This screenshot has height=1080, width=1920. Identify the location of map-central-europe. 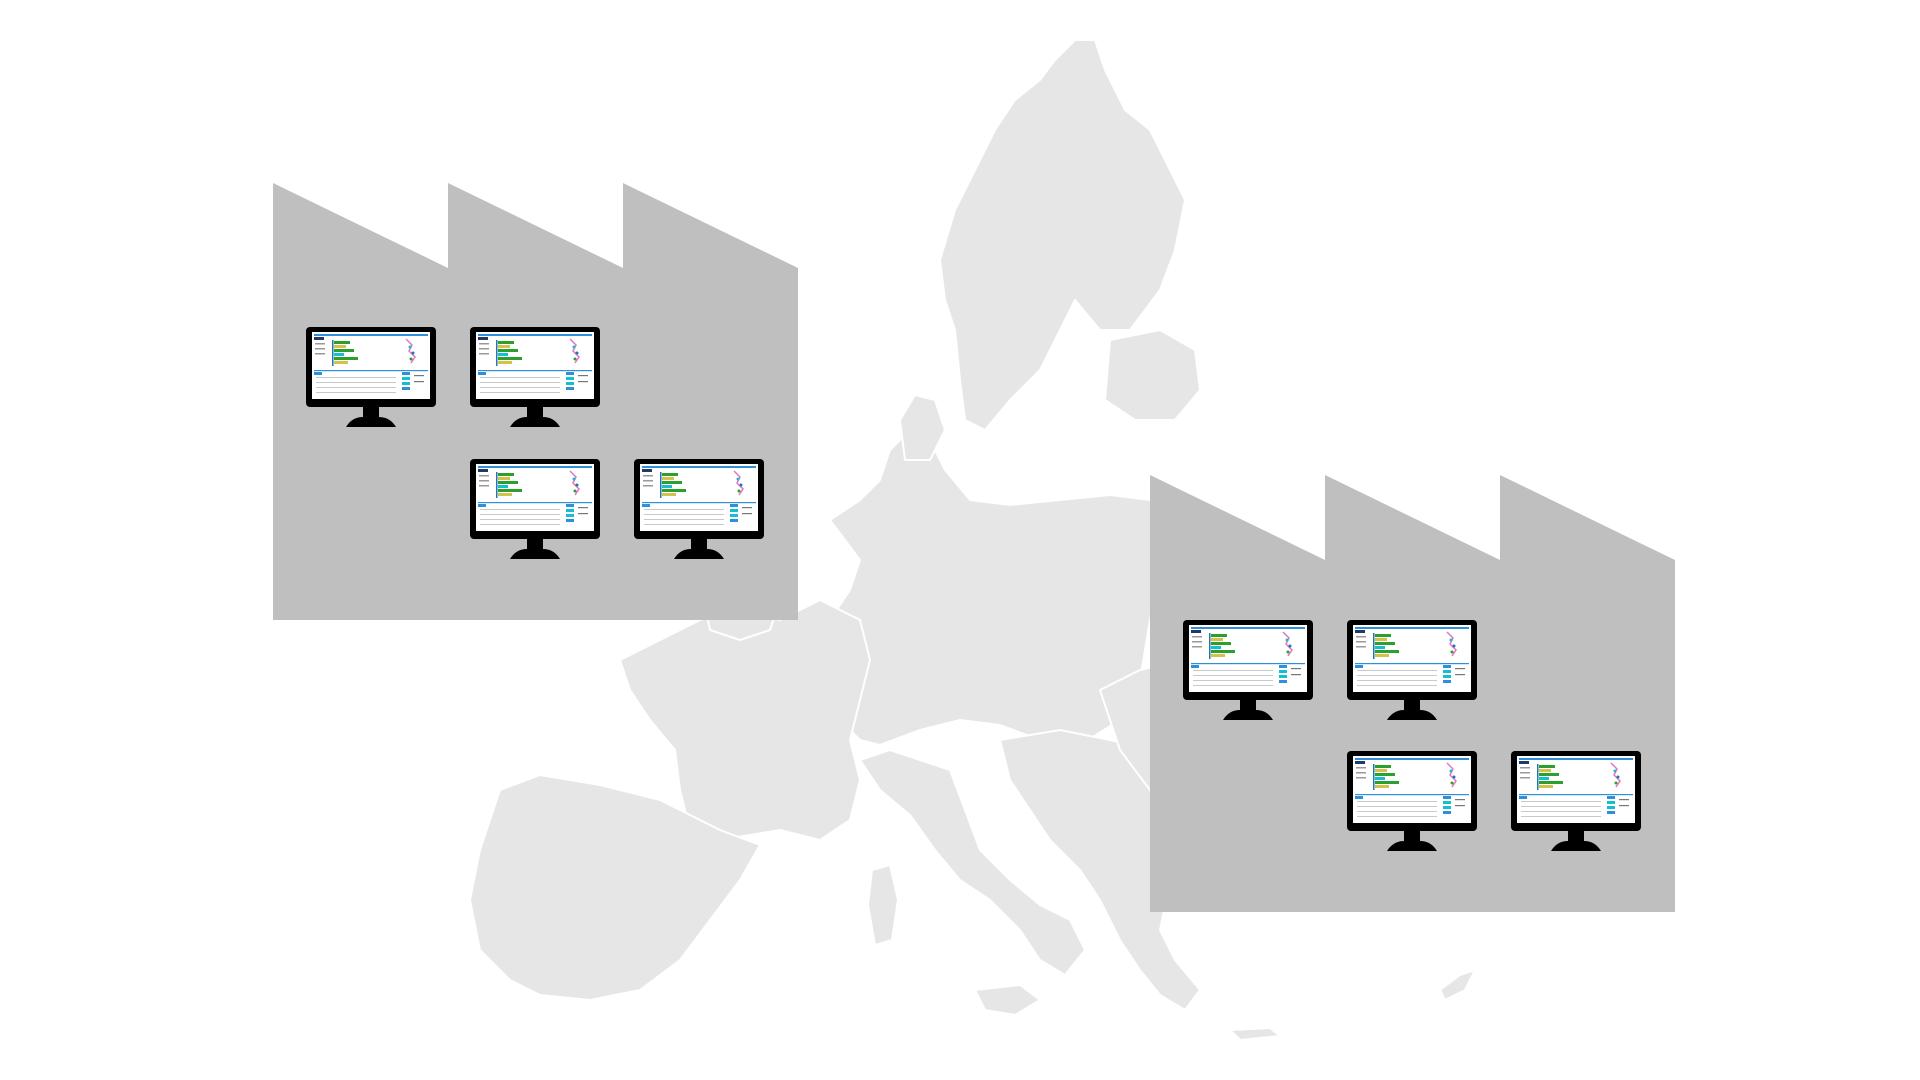
(995, 587).